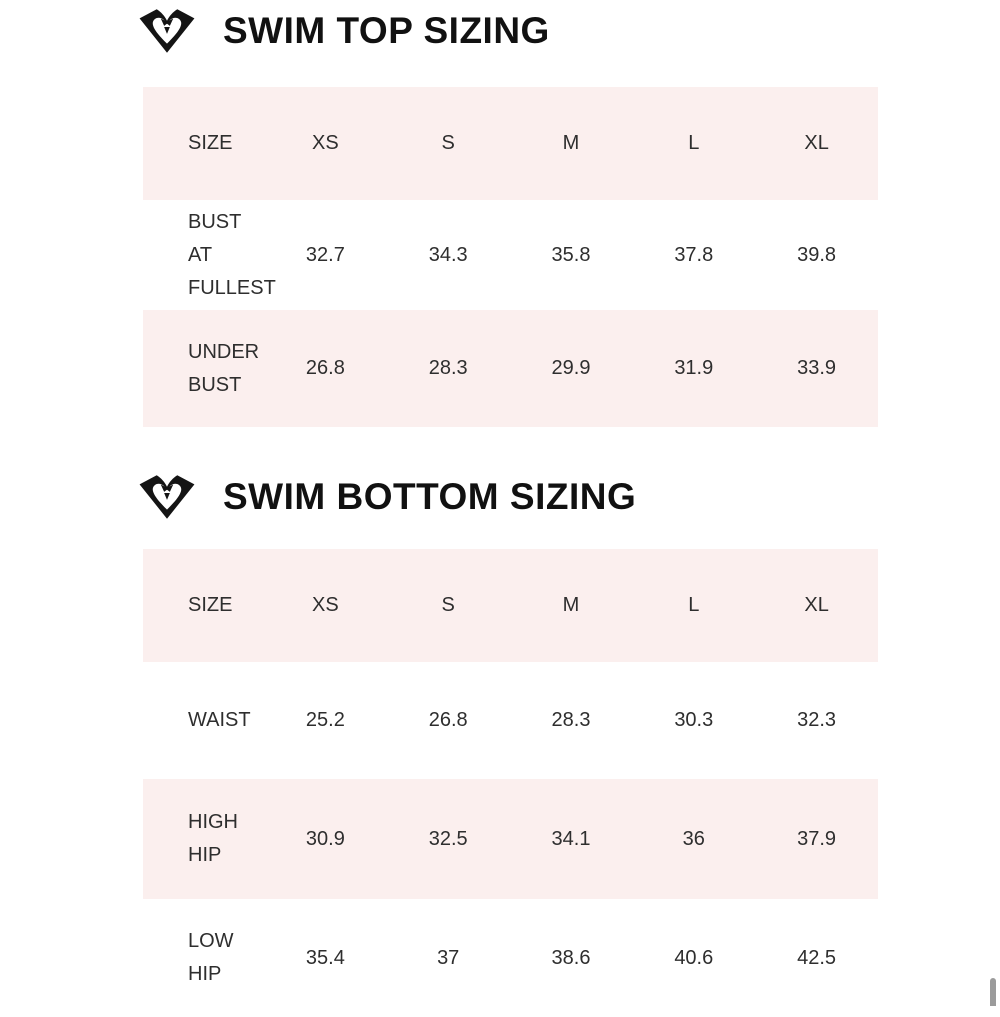 This screenshot has width=1000, height=1017. What do you see at coordinates (694, 720) in the screenshot?
I see `cell-value: 30.3` at bounding box center [694, 720].